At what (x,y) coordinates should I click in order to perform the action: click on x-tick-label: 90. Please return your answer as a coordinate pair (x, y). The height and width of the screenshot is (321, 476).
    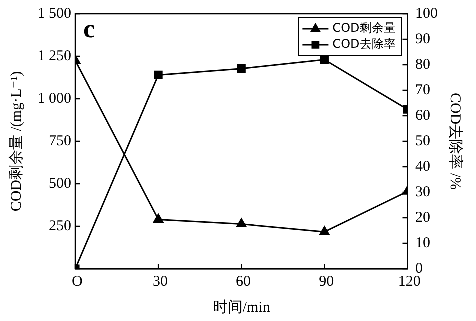
    Looking at the image, I should click on (324, 282).